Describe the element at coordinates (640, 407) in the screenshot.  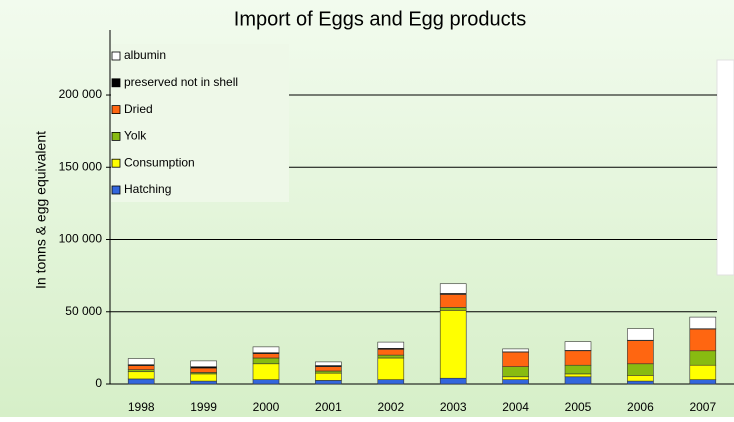
I see `x-tick-label: 2006` at that location.